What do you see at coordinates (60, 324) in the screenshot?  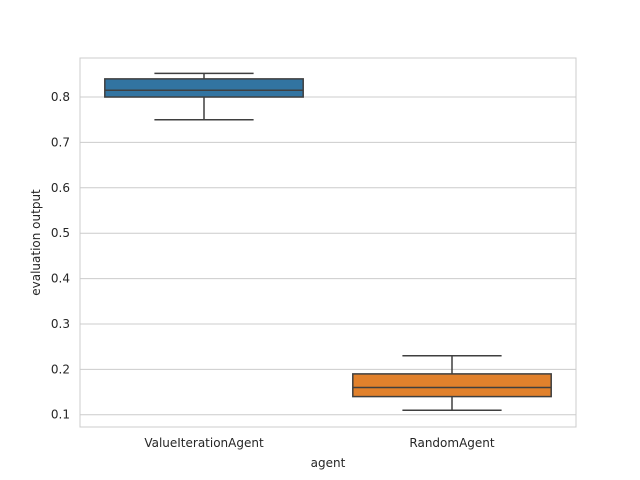 I see `y-tick-label: 0.3` at bounding box center [60, 324].